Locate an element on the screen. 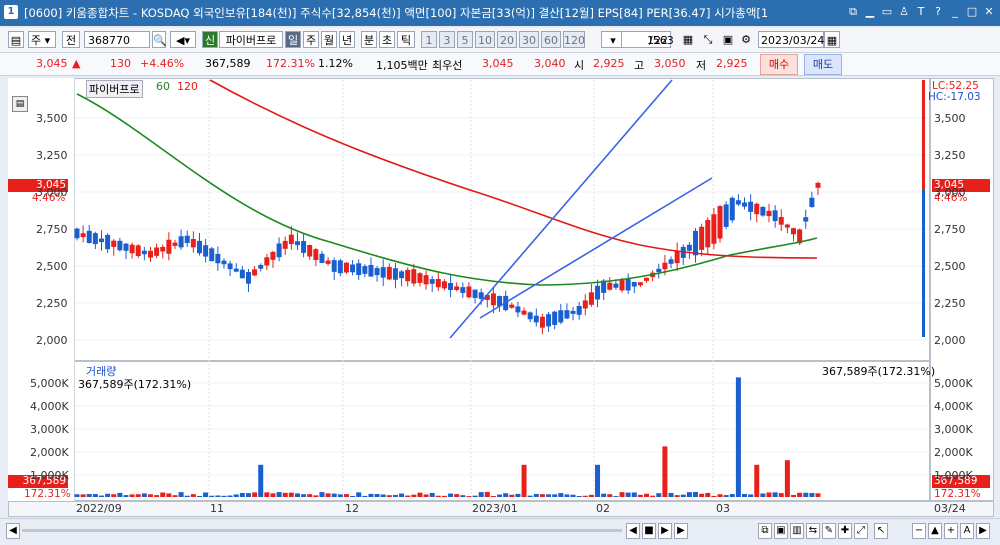  font-icon: T is located at coordinates (921, 11).